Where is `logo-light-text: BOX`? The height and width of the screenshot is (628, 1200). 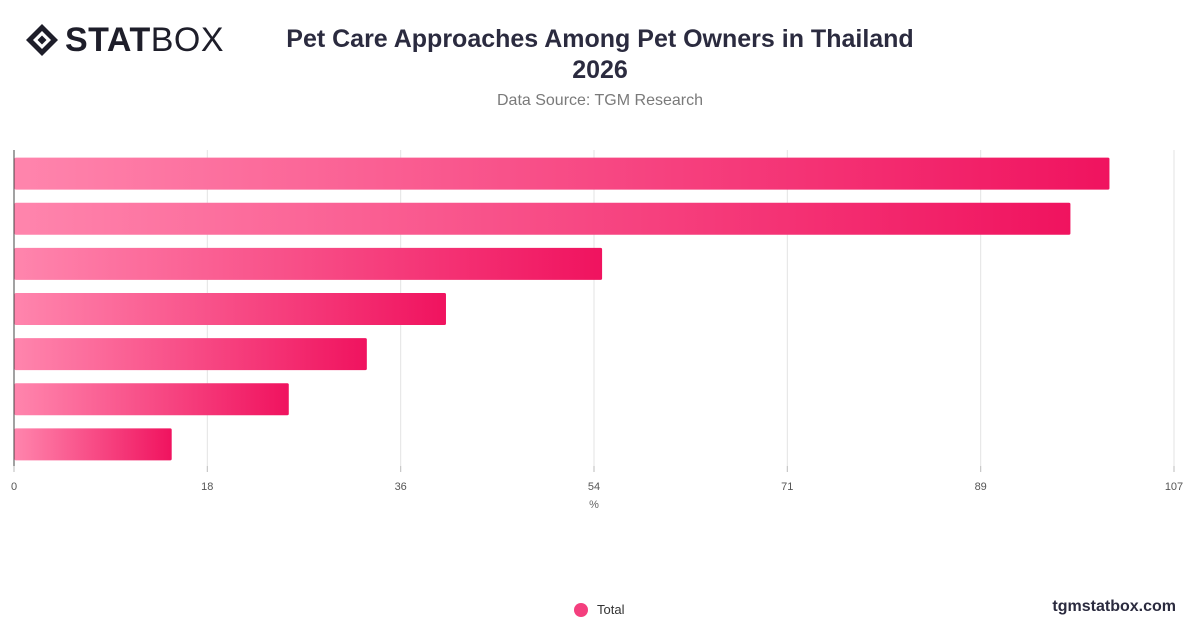 logo-light-text: BOX is located at coordinates (187, 40).